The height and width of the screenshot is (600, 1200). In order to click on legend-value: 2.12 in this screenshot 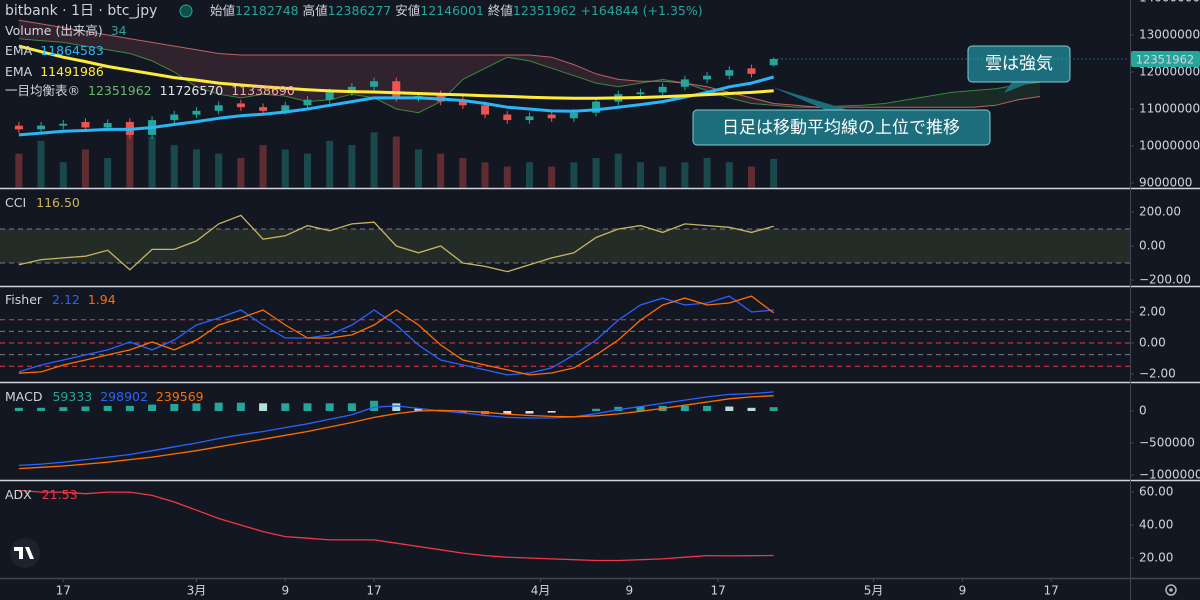, I will do `click(66, 299)`.